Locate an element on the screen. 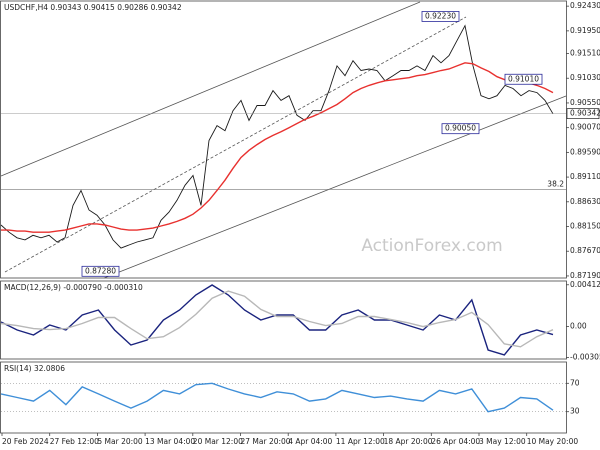 This screenshot has width=600, height=450. y-tick-label: -0.003051 is located at coordinates (585, 356).